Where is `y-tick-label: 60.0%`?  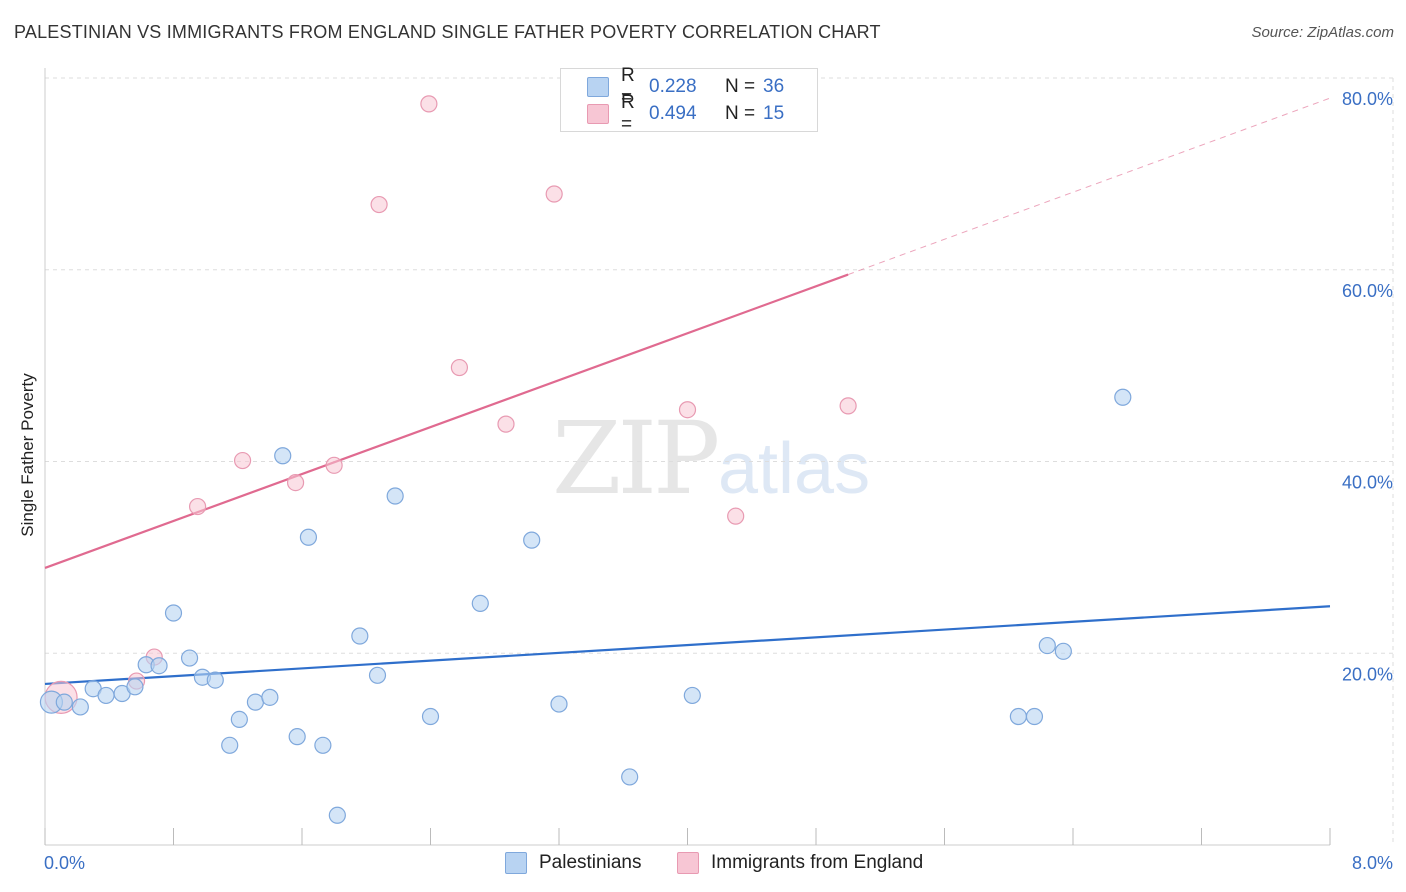 y-tick-label: 60.0% is located at coordinates (1367, 291).